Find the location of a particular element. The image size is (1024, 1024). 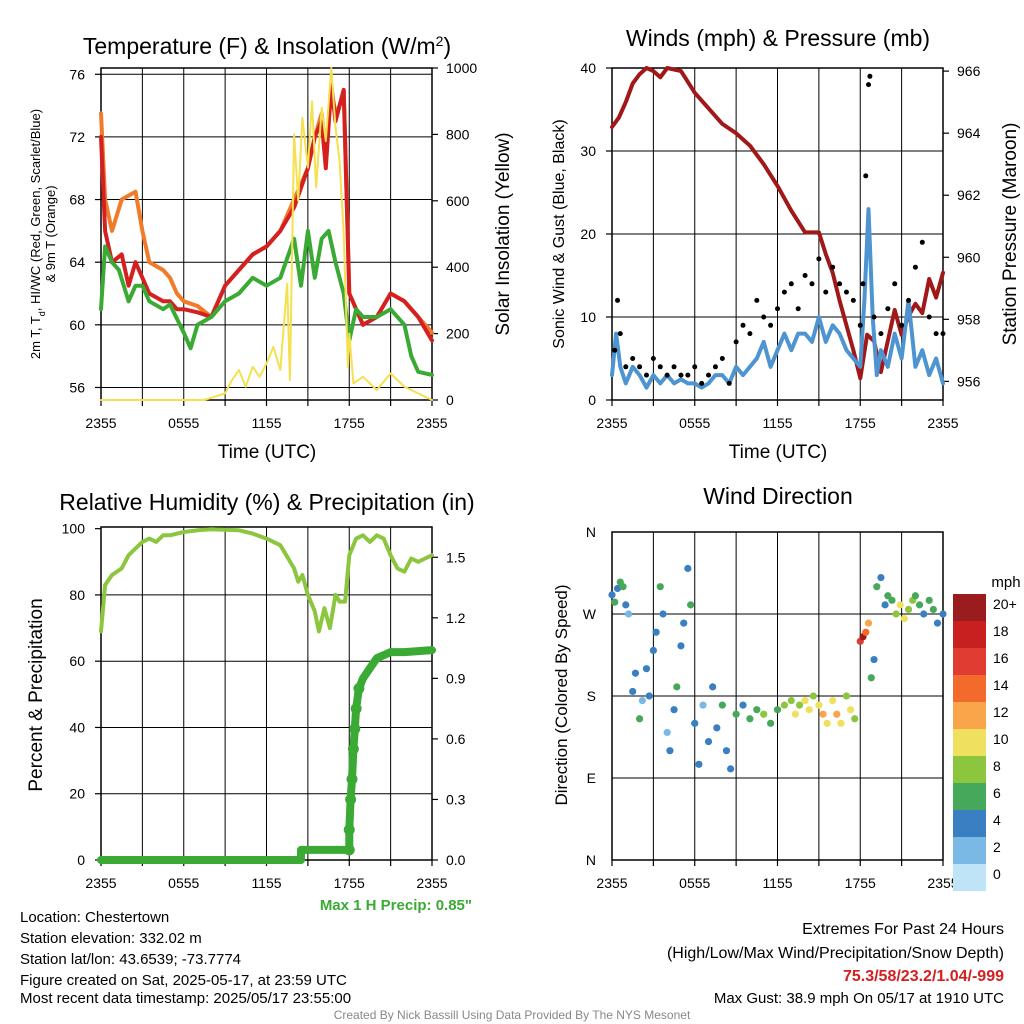

rh-y-ticks: 0 20 40 60 80 100 is located at coordinates (74, 694).